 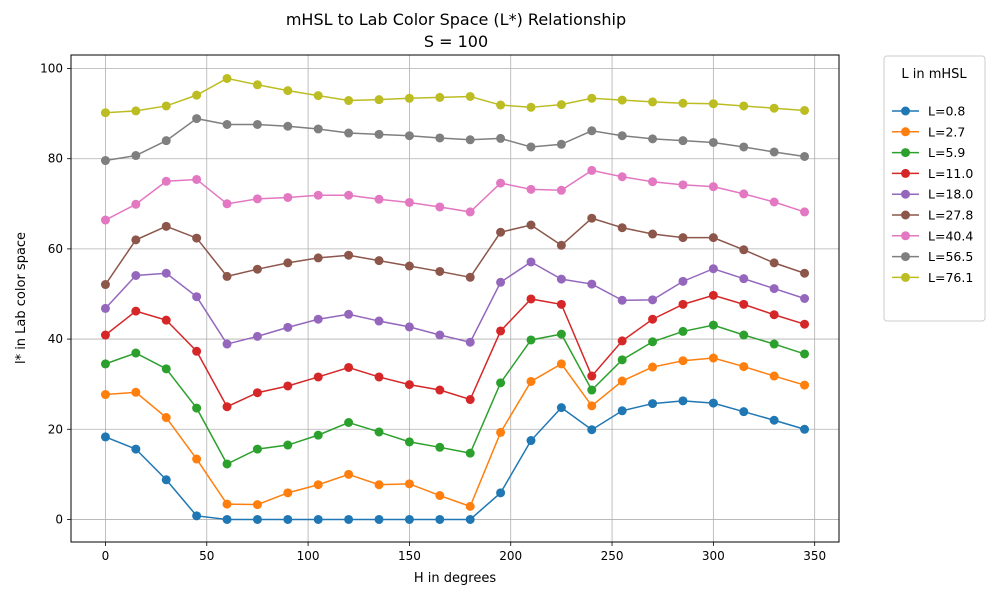 What do you see at coordinates (950, 194) in the screenshot?
I see `legend-label: L=18.0` at bounding box center [950, 194].